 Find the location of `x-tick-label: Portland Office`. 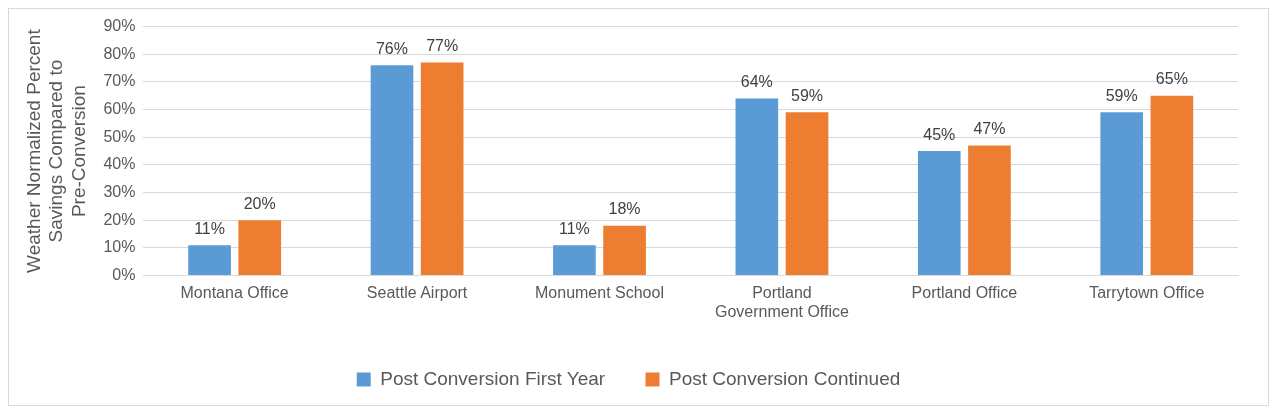

x-tick-label: Portland Office is located at coordinates (964, 292).